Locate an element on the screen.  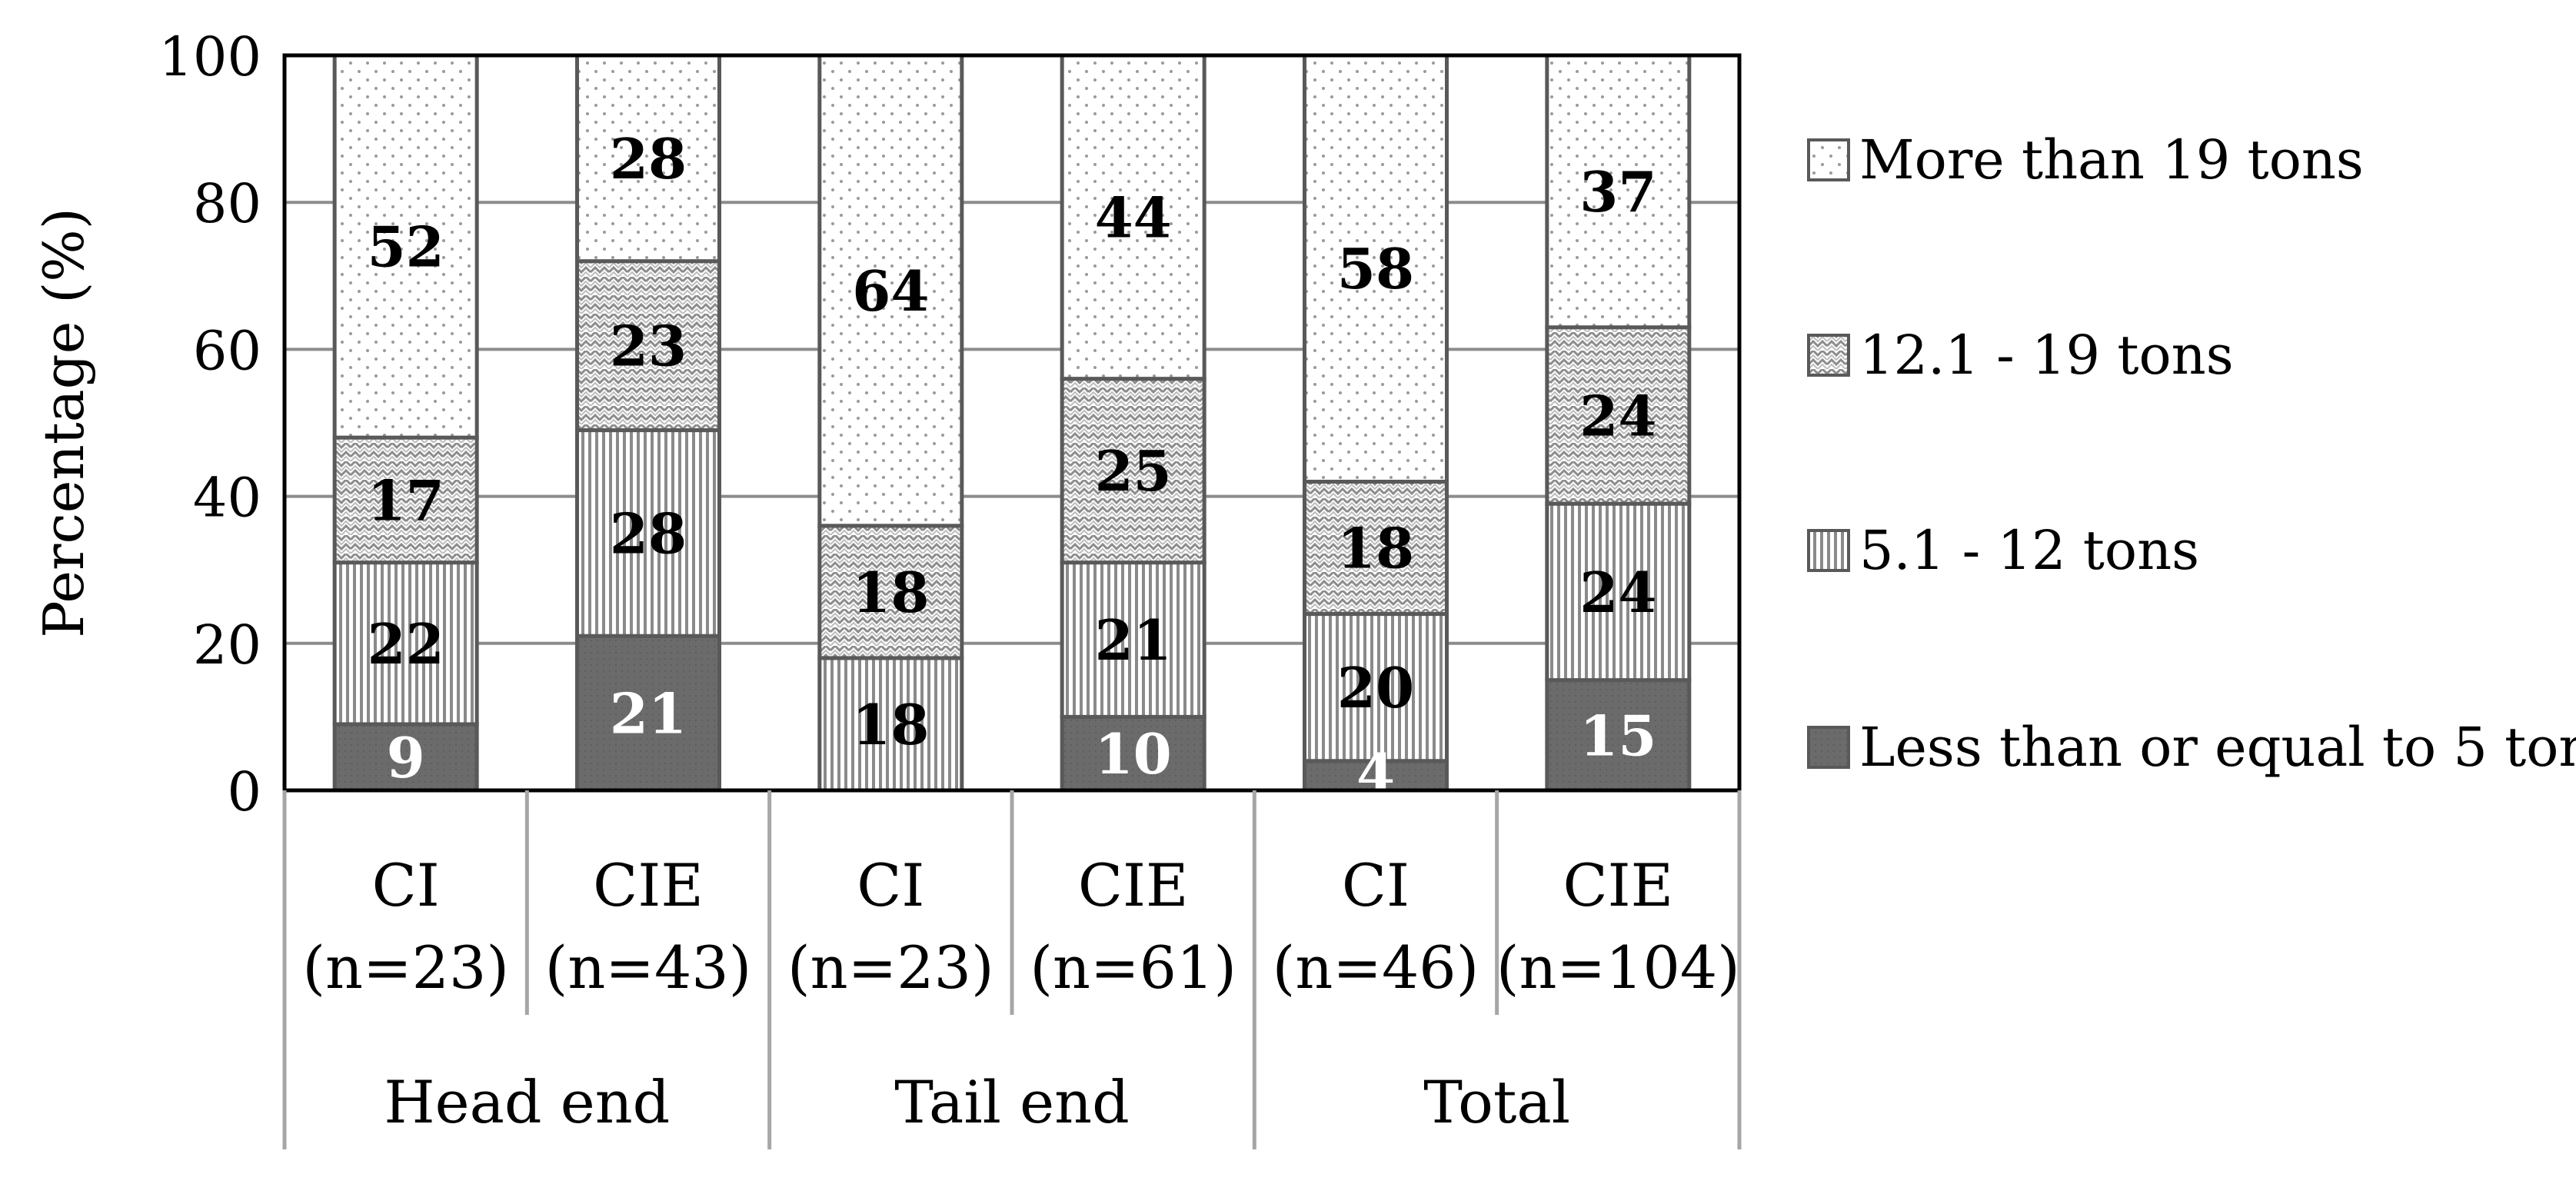
y-tick-label: 80 is located at coordinates (227, 203).